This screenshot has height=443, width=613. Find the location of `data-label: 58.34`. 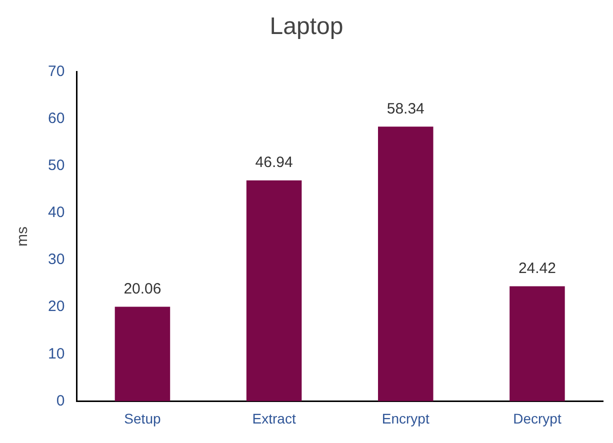

data-label: 58.34 is located at coordinates (405, 109).